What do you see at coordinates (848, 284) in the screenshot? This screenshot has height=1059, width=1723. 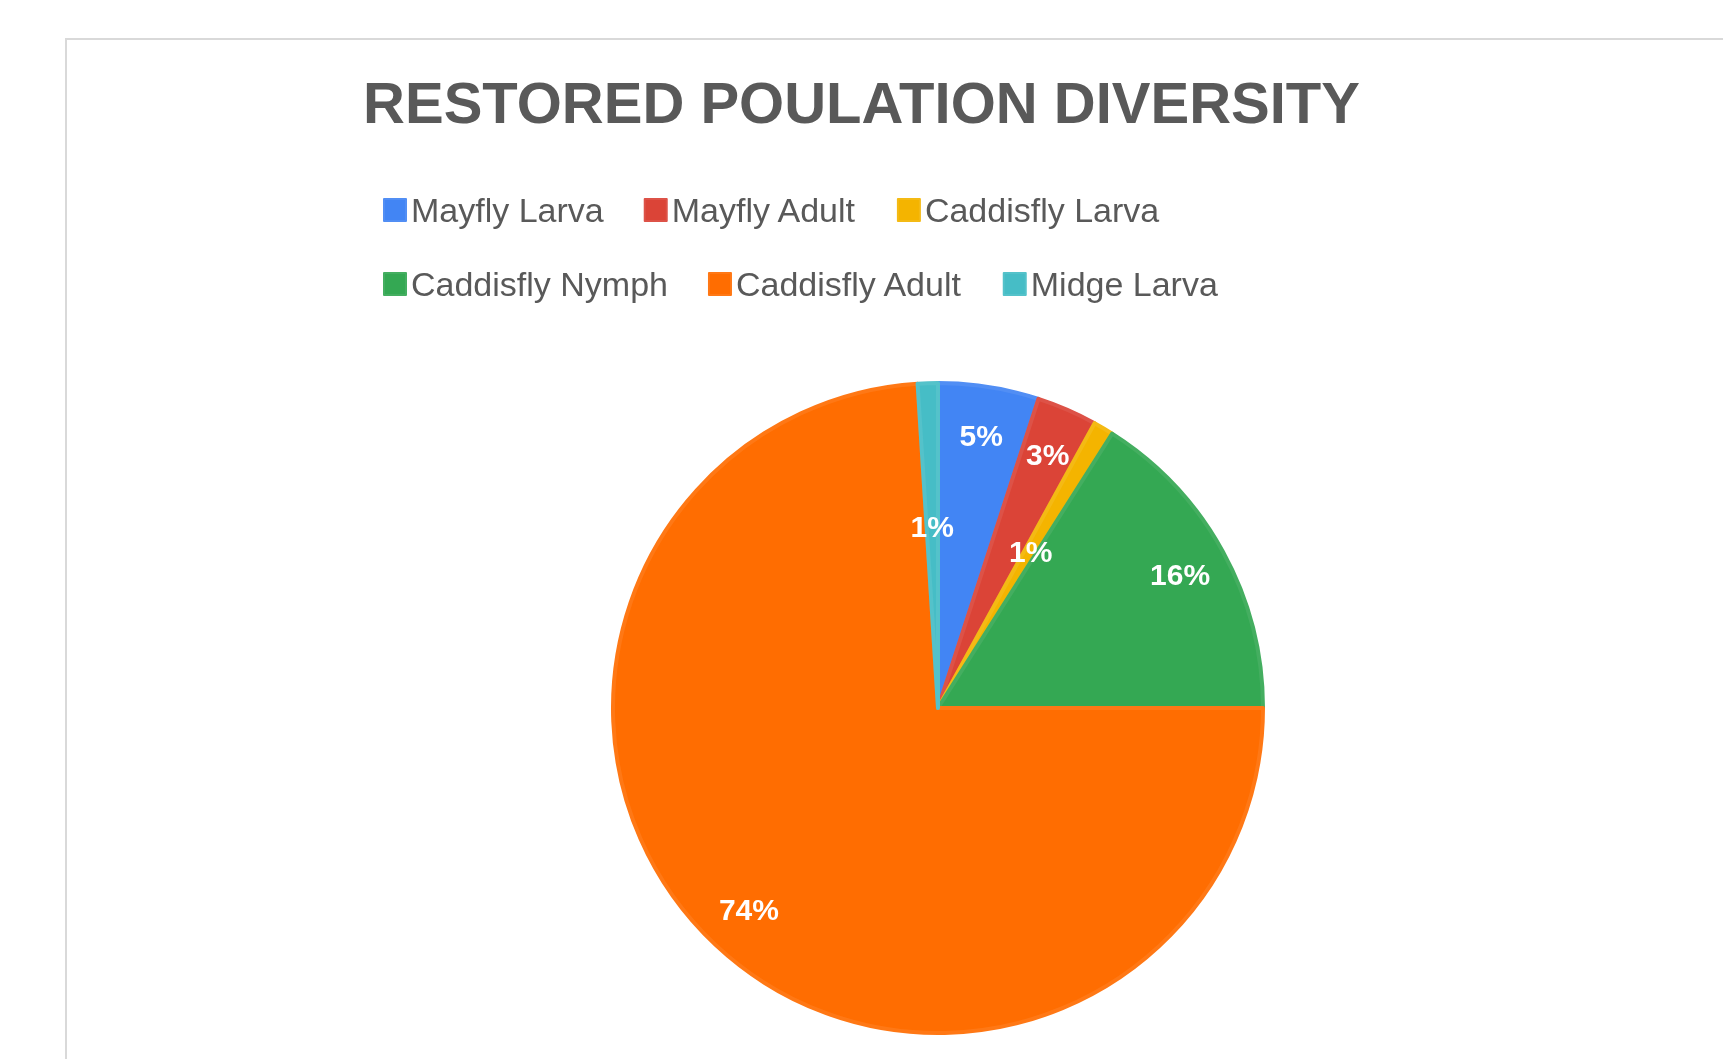 I see `legend-label: Caddisfly Adult` at bounding box center [848, 284].